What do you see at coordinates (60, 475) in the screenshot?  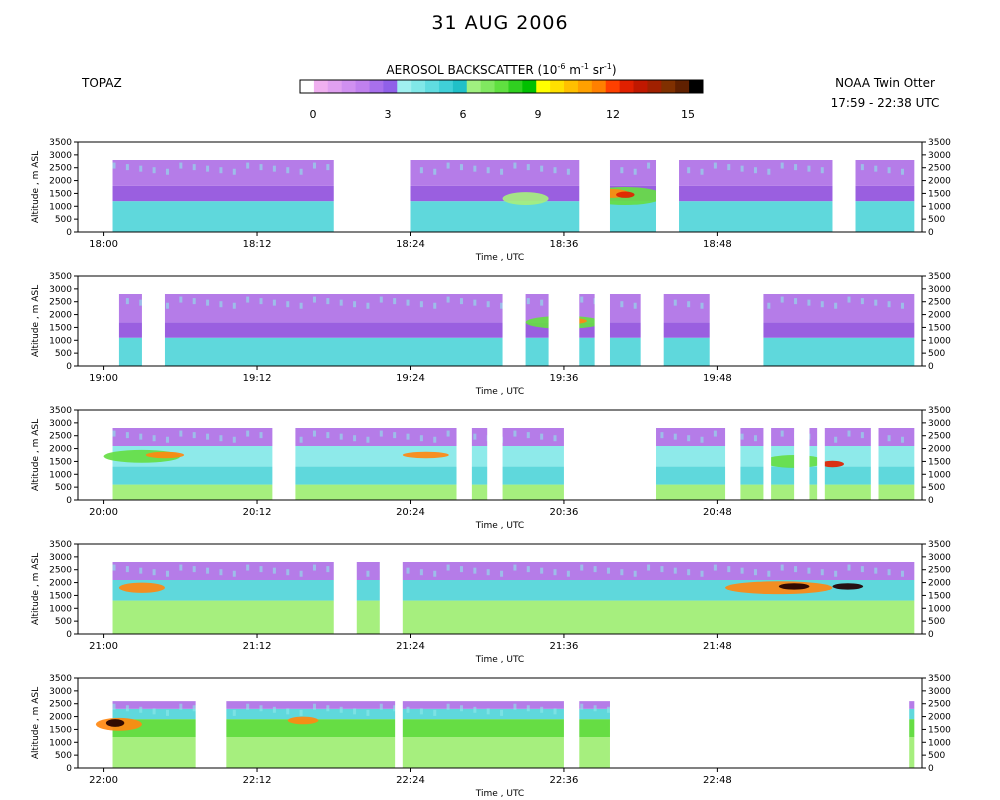 I see `y-tick-label-left: 1000` at bounding box center [60, 475].